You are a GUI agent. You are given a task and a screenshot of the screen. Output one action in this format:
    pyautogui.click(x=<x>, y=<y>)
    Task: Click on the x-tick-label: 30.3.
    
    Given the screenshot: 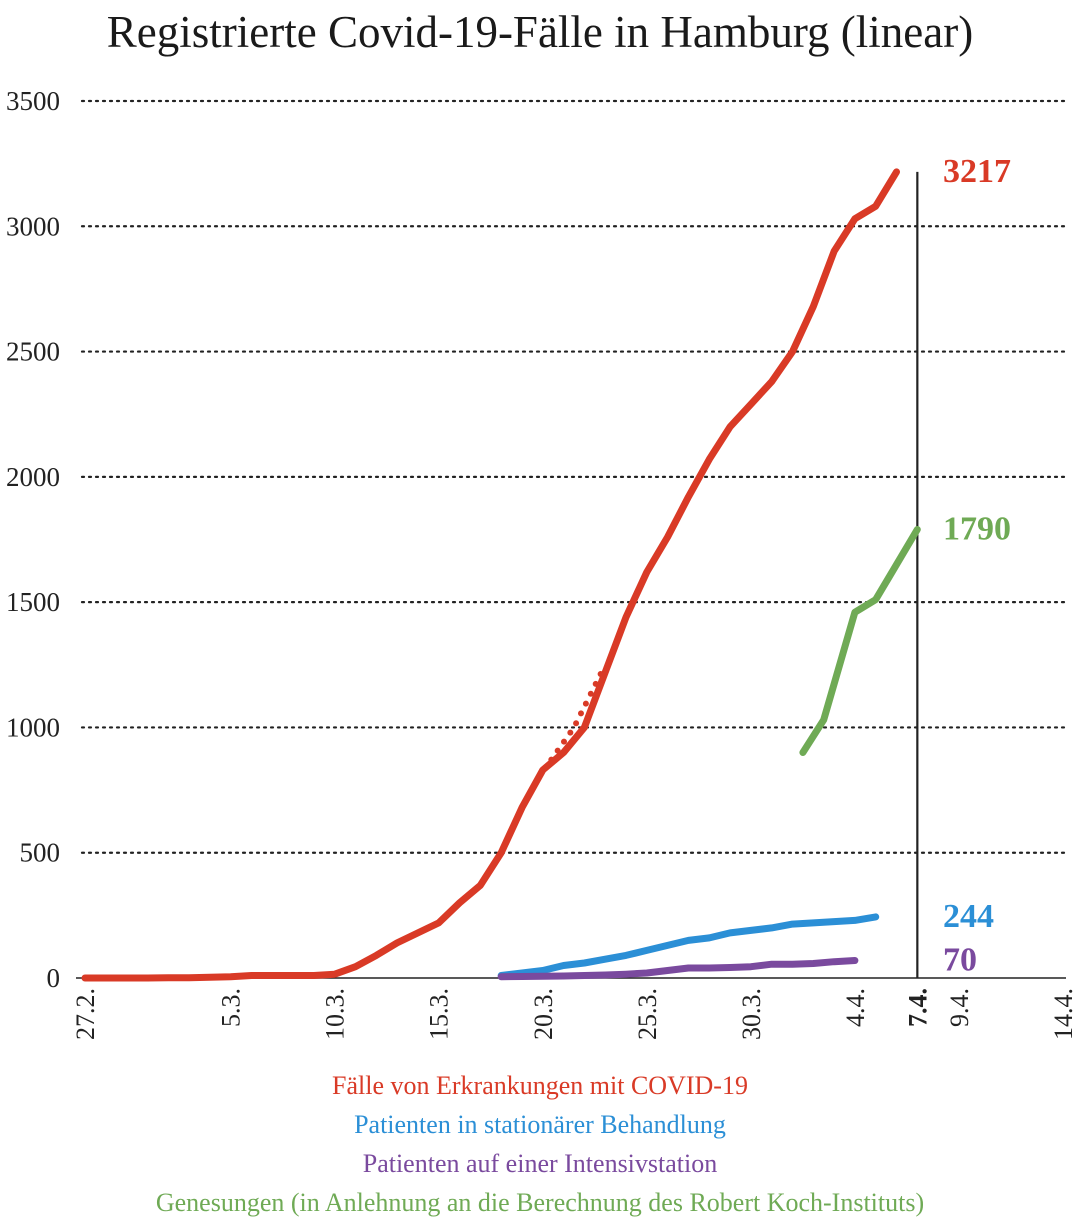 What is the action you would take?
    pyautogui.click(x=751, y=1014)
    